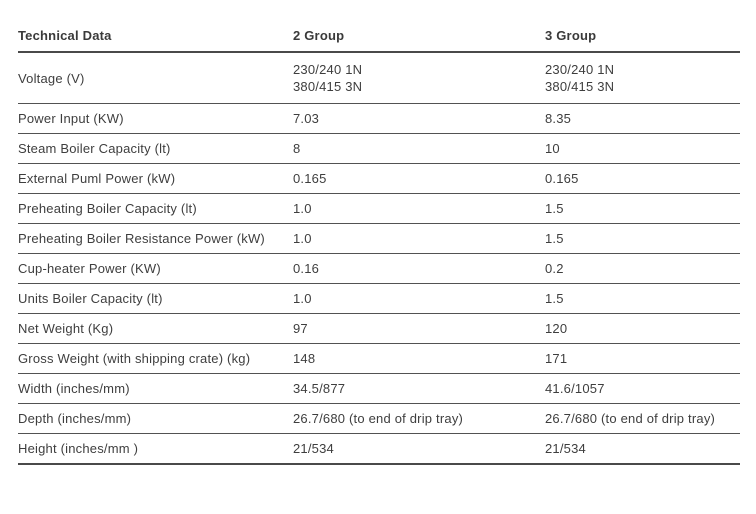  Describe the element at coordinates (155, 208) in the screenshot. I see `row-label: Preheating Boiler Capacity (lt)` at that location.